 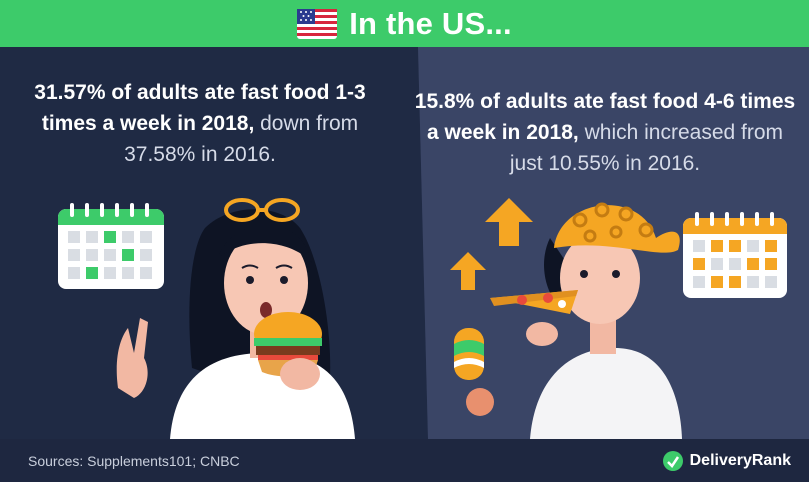 I want to click on us-flag-icon, so click(x=317, y=23).